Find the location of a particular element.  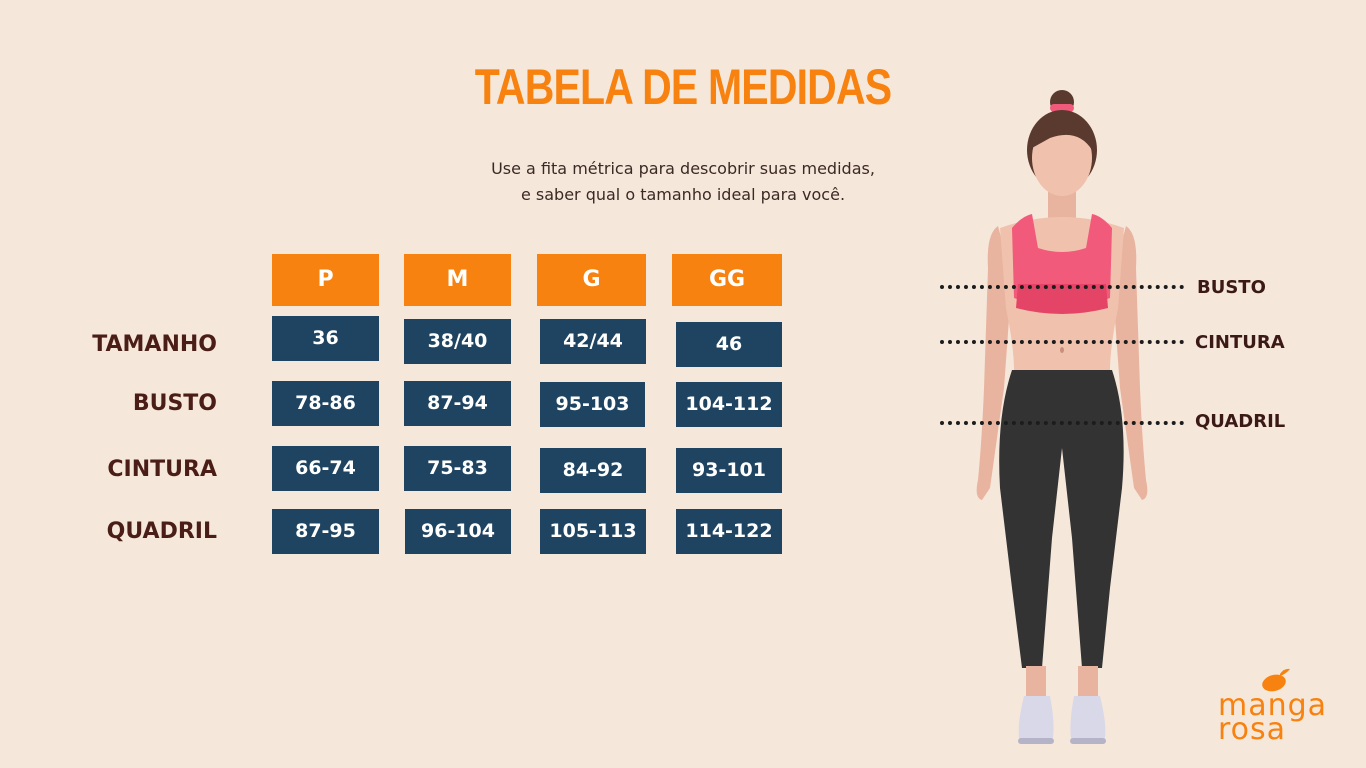

table-cell: 78-86 is located at coordinates (325, 403).